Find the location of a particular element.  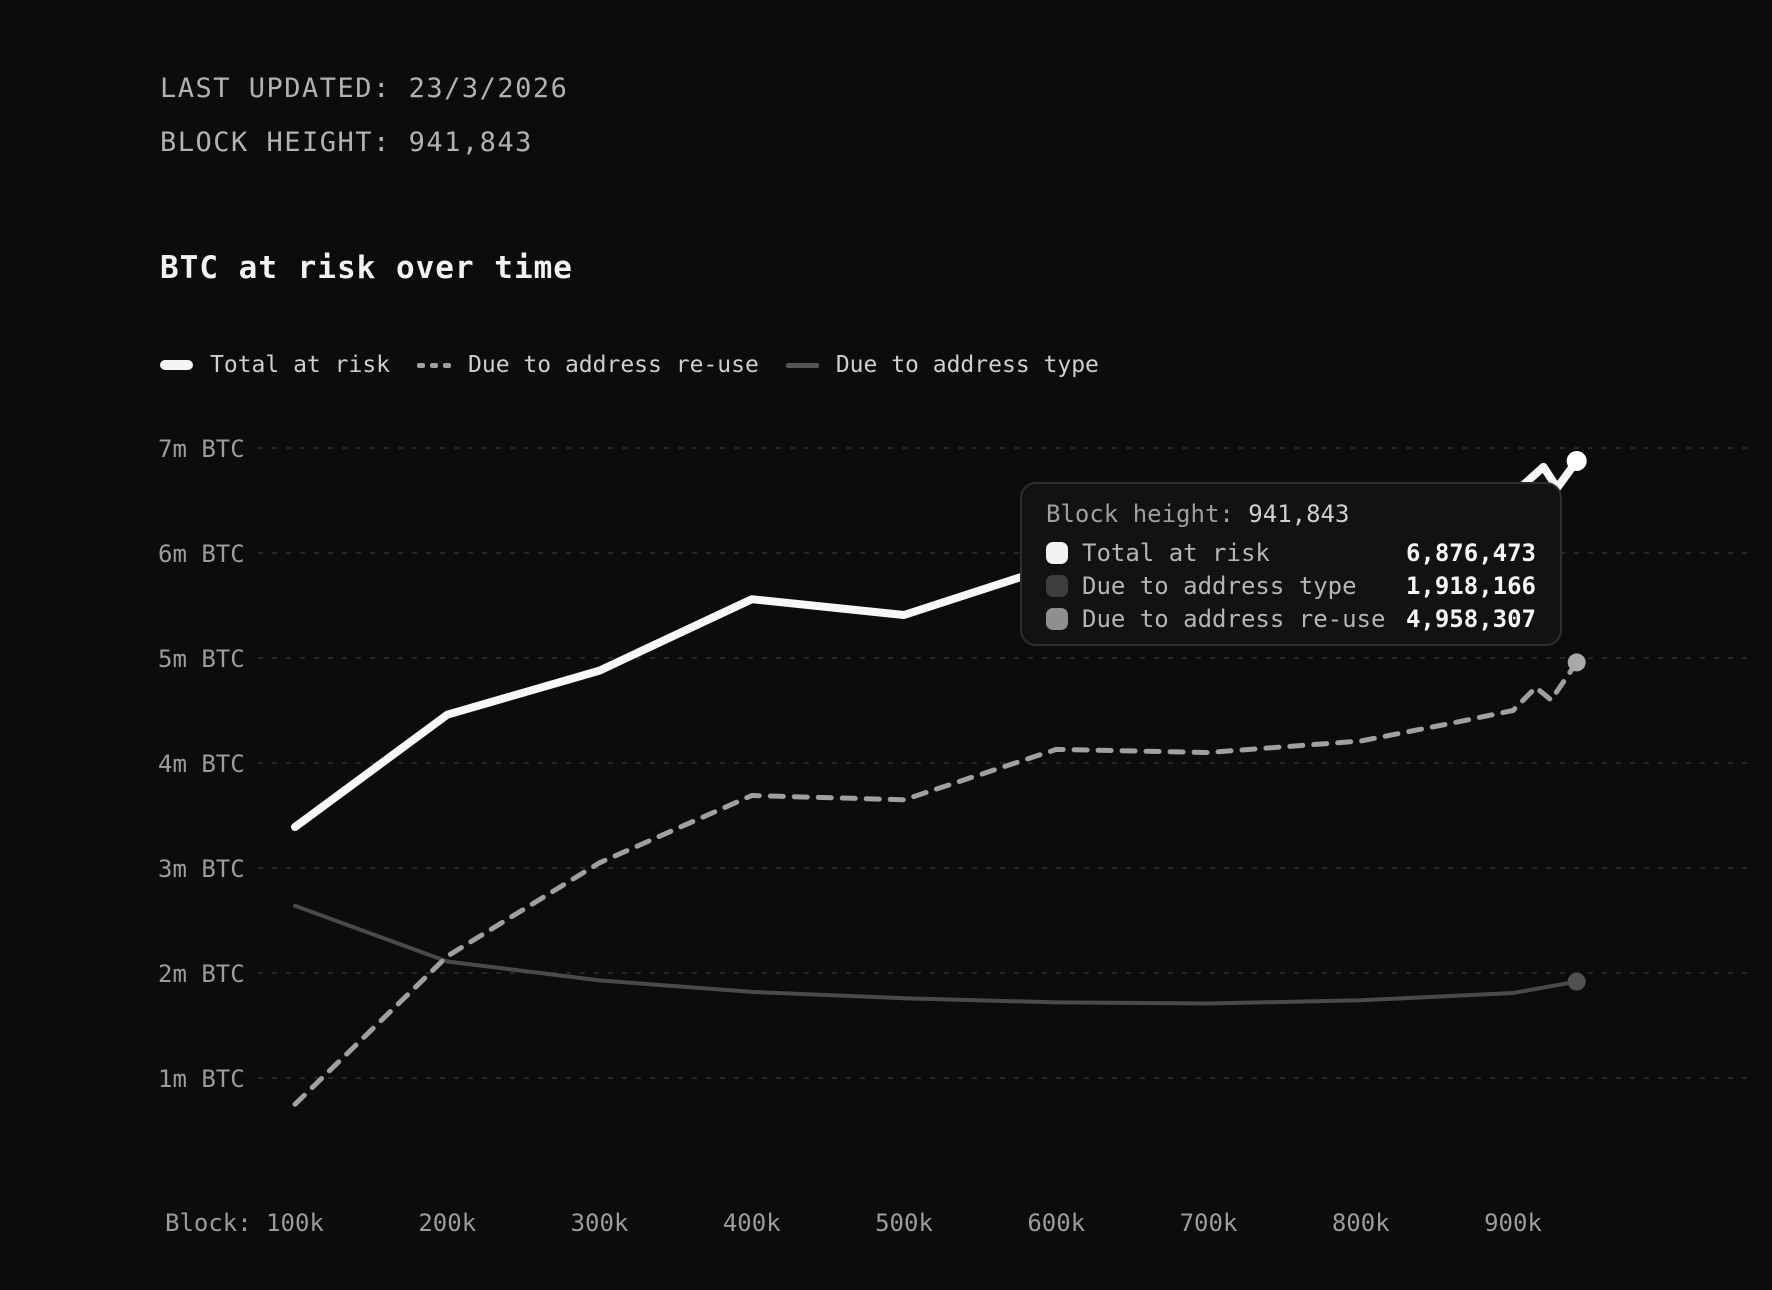

tooltip-swatch-total is located at coordinates (1057, 552).